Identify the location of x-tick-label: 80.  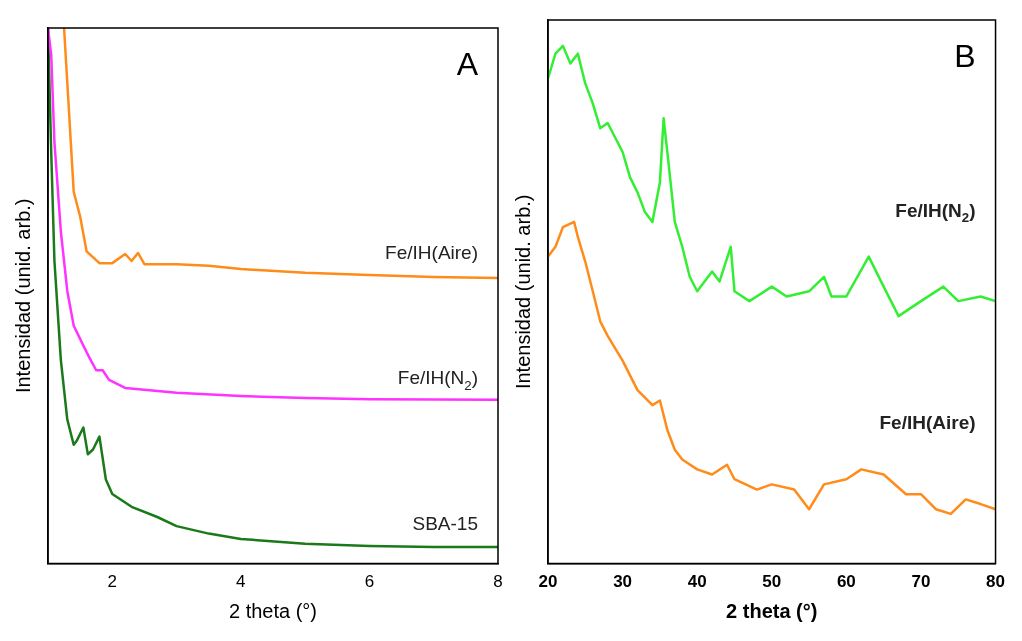
(996, 582).